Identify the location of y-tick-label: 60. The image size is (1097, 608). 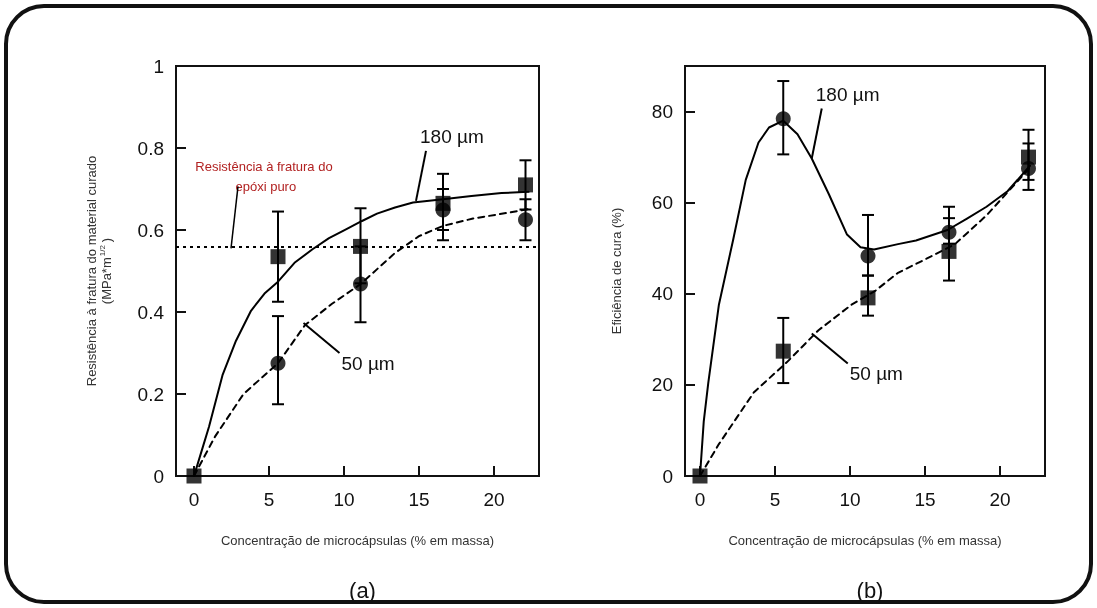
(662, 203).